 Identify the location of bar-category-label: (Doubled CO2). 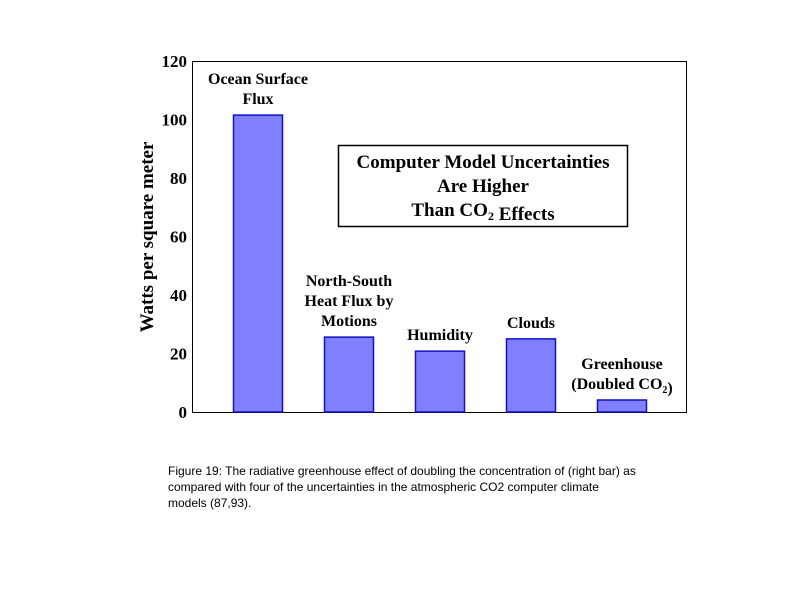
(621, 386).